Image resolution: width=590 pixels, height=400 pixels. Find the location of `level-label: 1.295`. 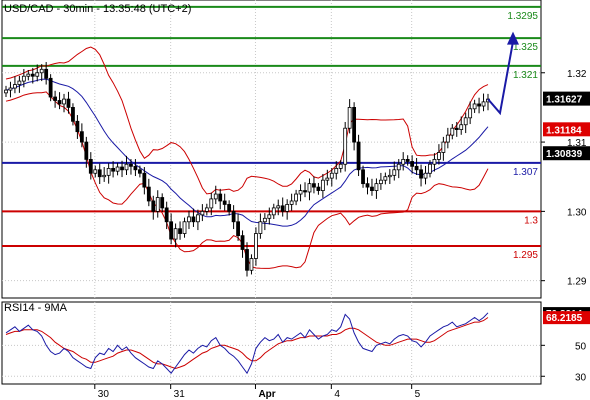

level-label: 1.295 is located at coordinates (525, 255).